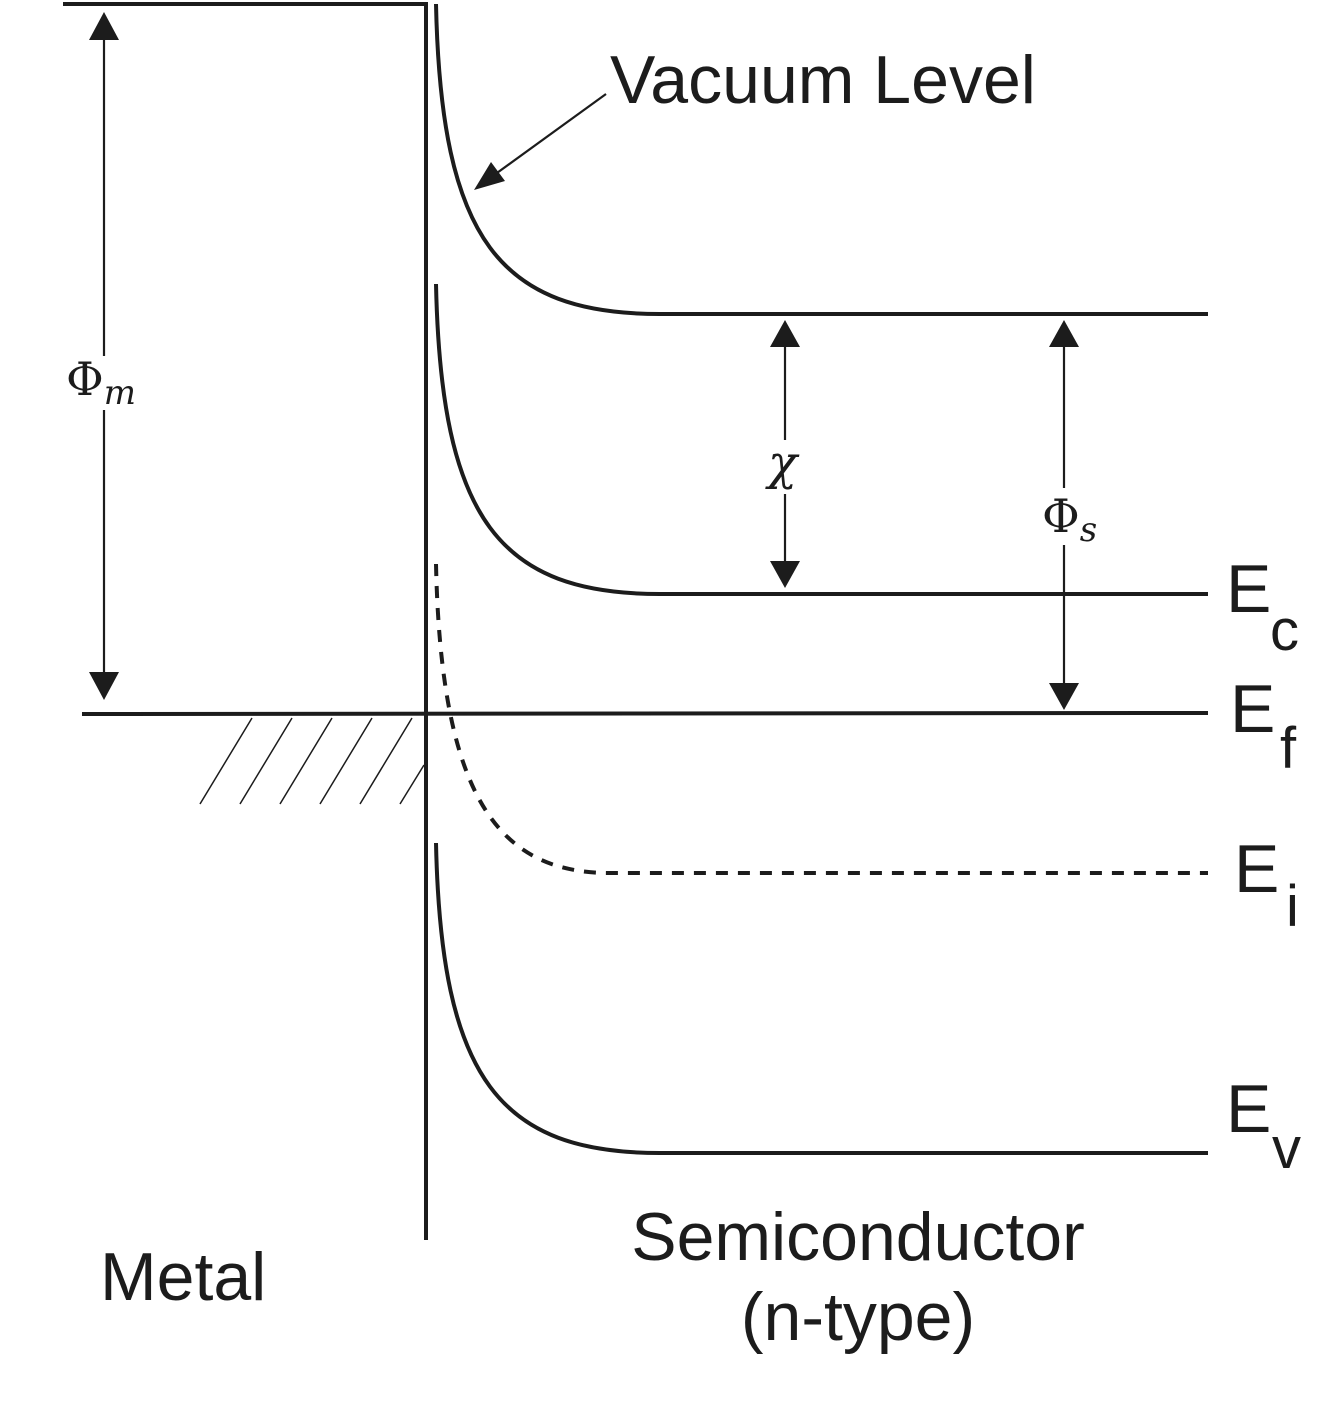  I want to click on semiconductor-type-label: (n-type), so click(858, 1317).